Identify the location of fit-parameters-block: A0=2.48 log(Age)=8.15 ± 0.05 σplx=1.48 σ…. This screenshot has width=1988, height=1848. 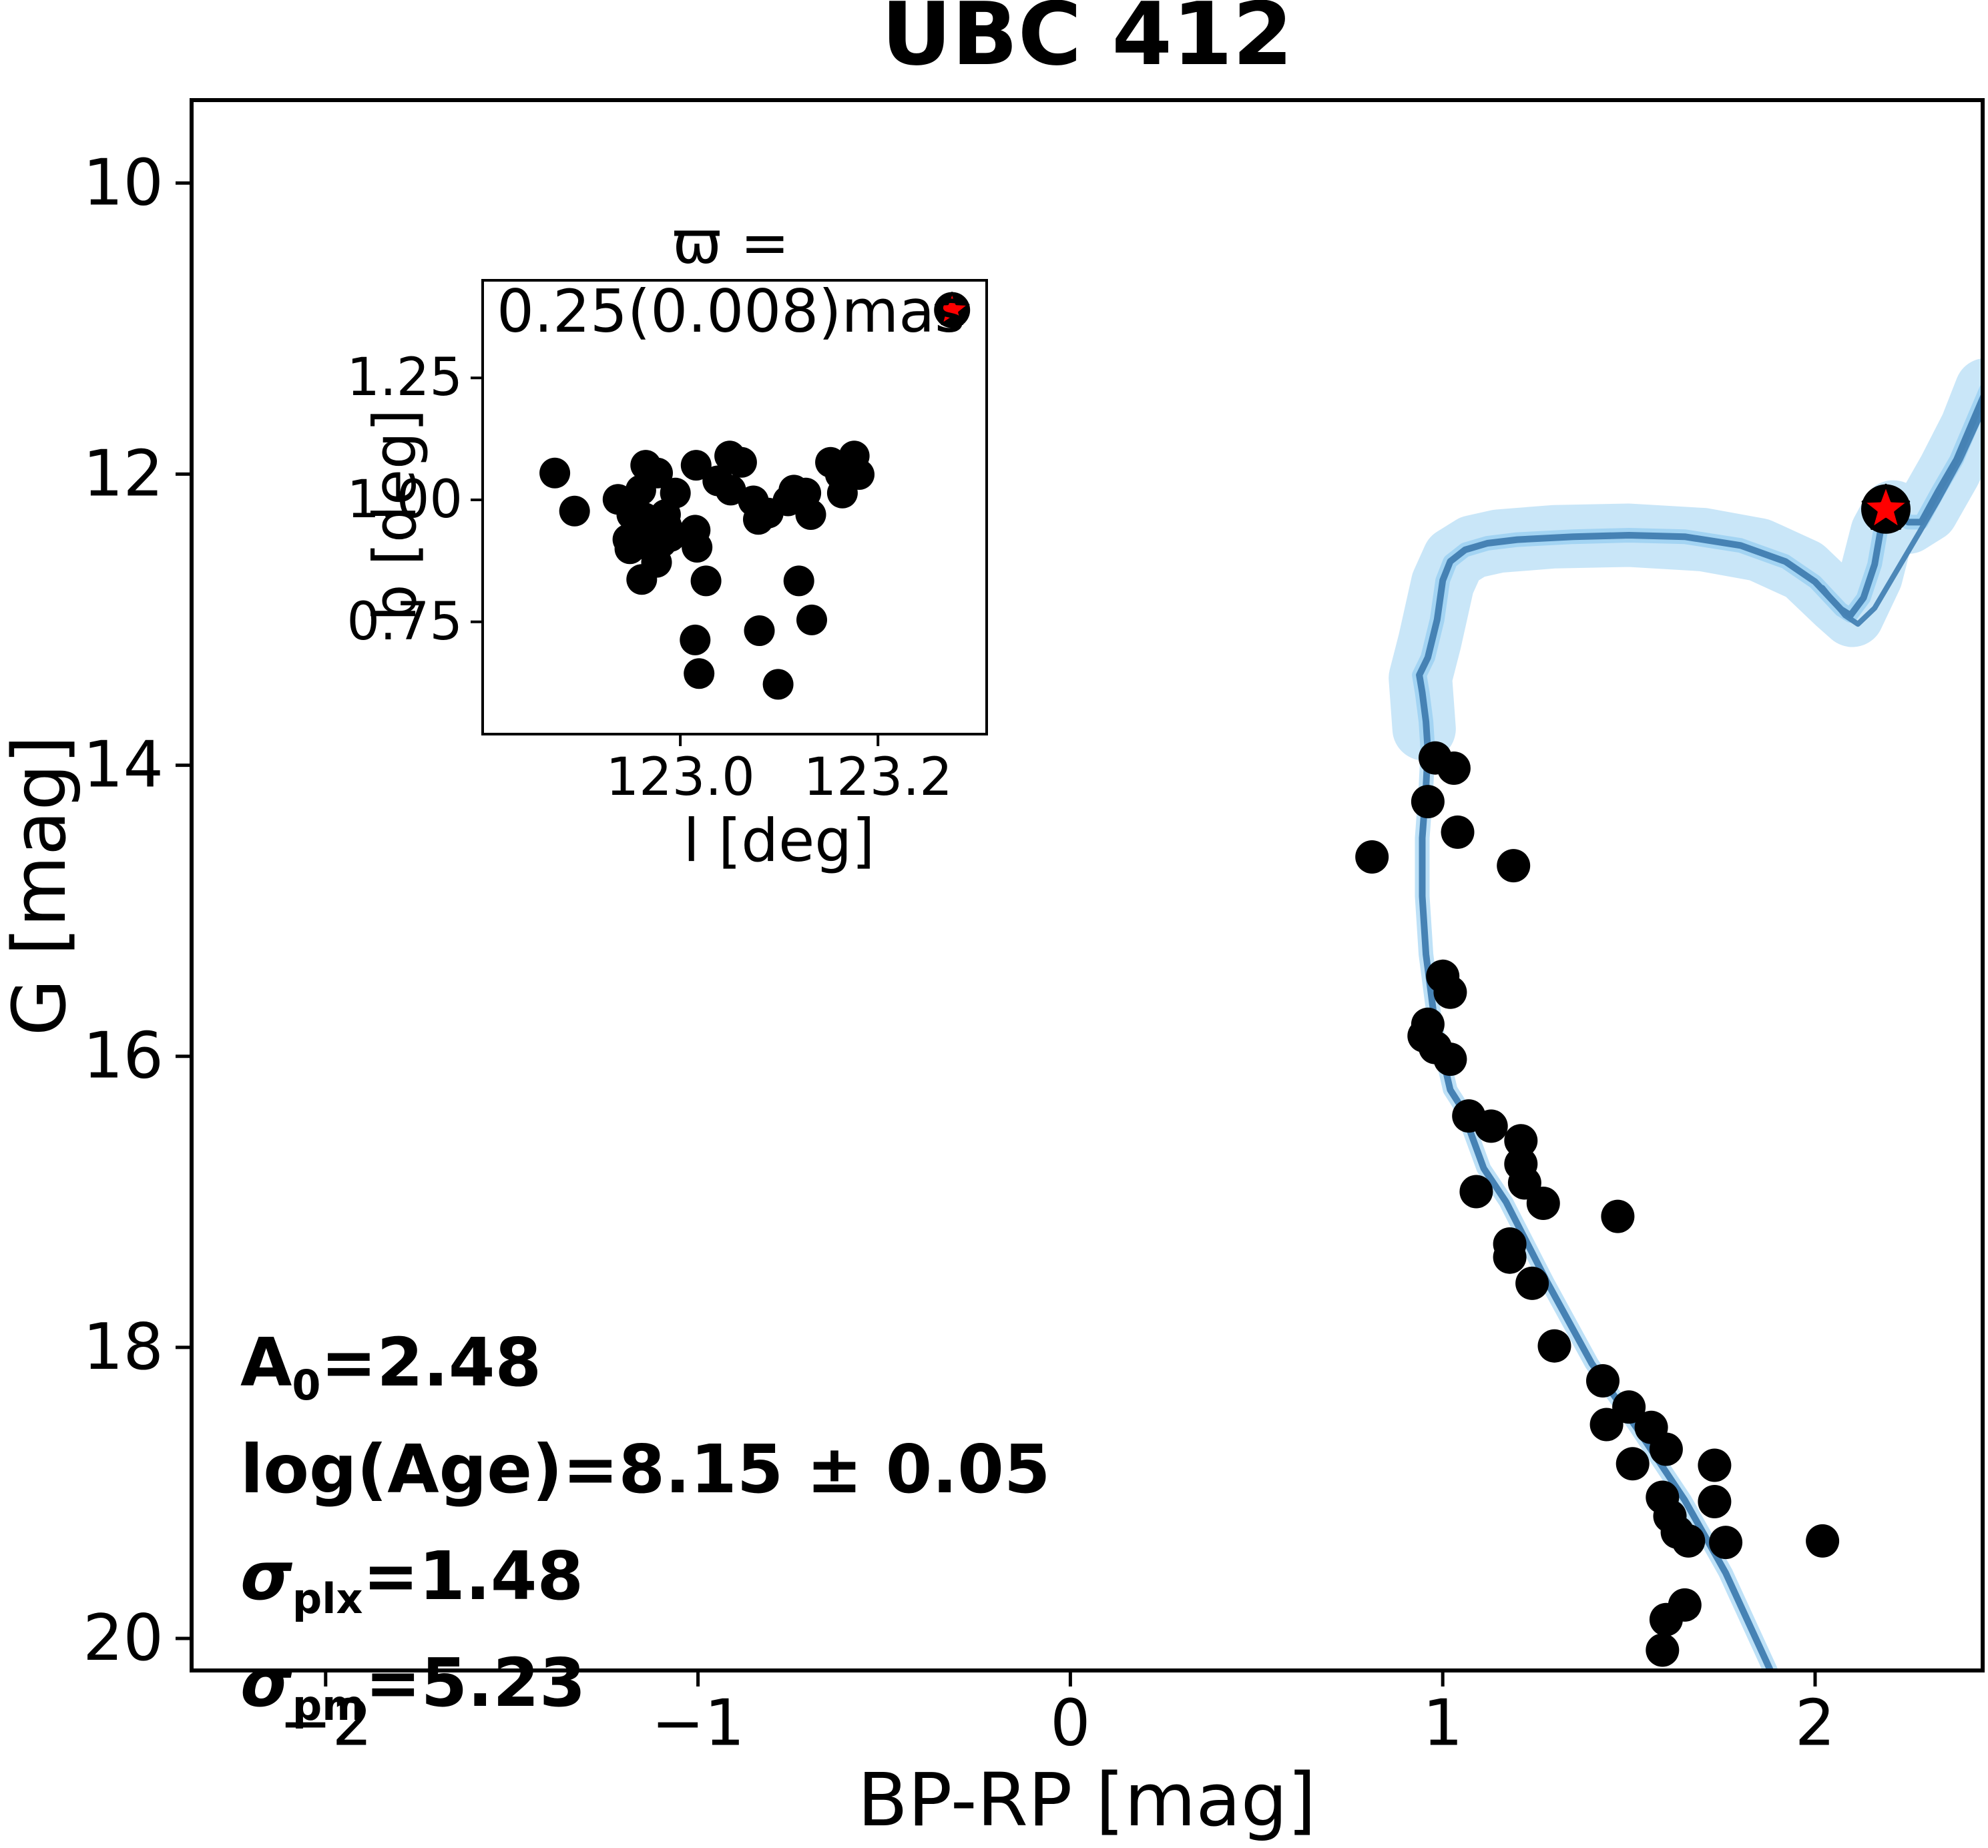
(645, 1534).